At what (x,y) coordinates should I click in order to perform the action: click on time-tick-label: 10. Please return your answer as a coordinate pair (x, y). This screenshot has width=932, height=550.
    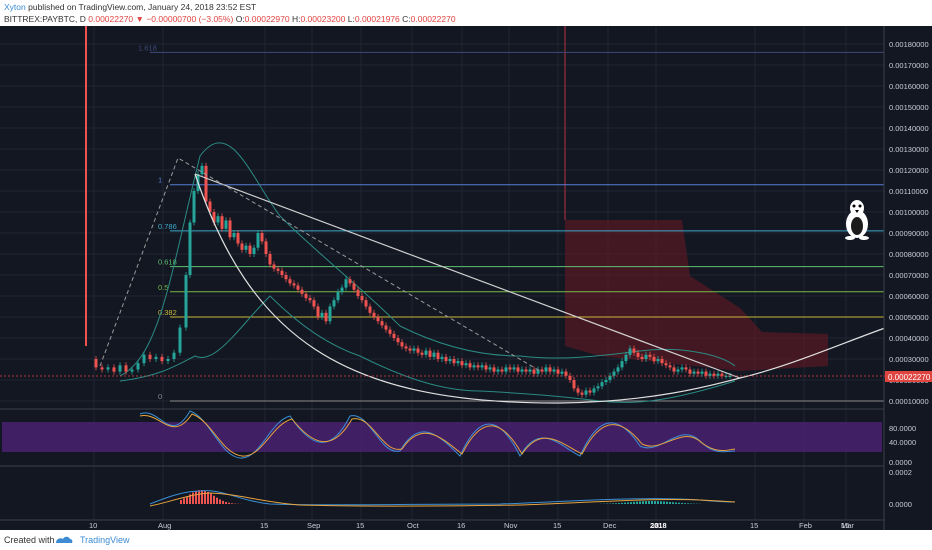
    Looking at the image, I should click on (93, 525).